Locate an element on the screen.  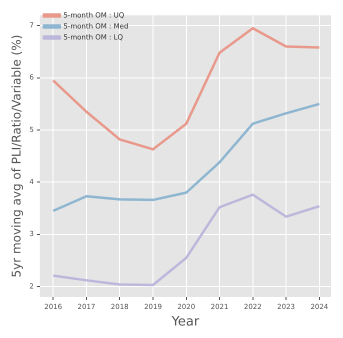
x-axis-title: Year is located at coordinates (185, 322).